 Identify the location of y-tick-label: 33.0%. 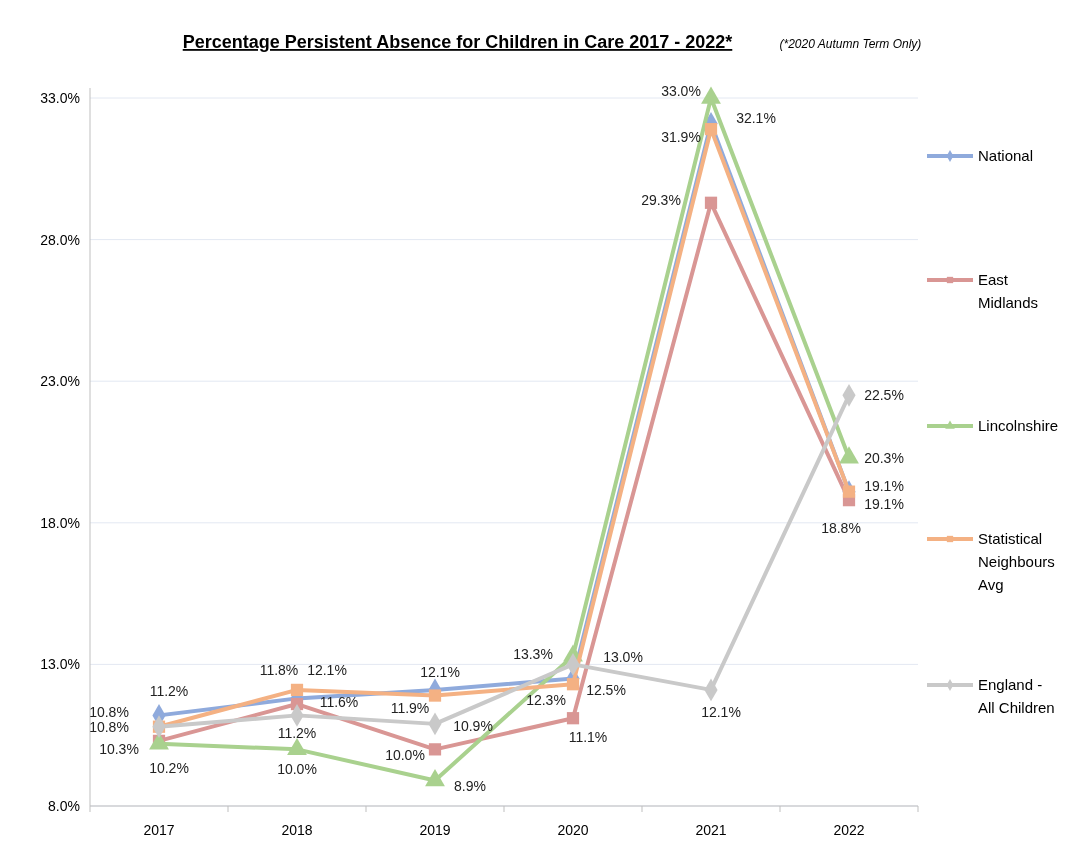
(60, 97).